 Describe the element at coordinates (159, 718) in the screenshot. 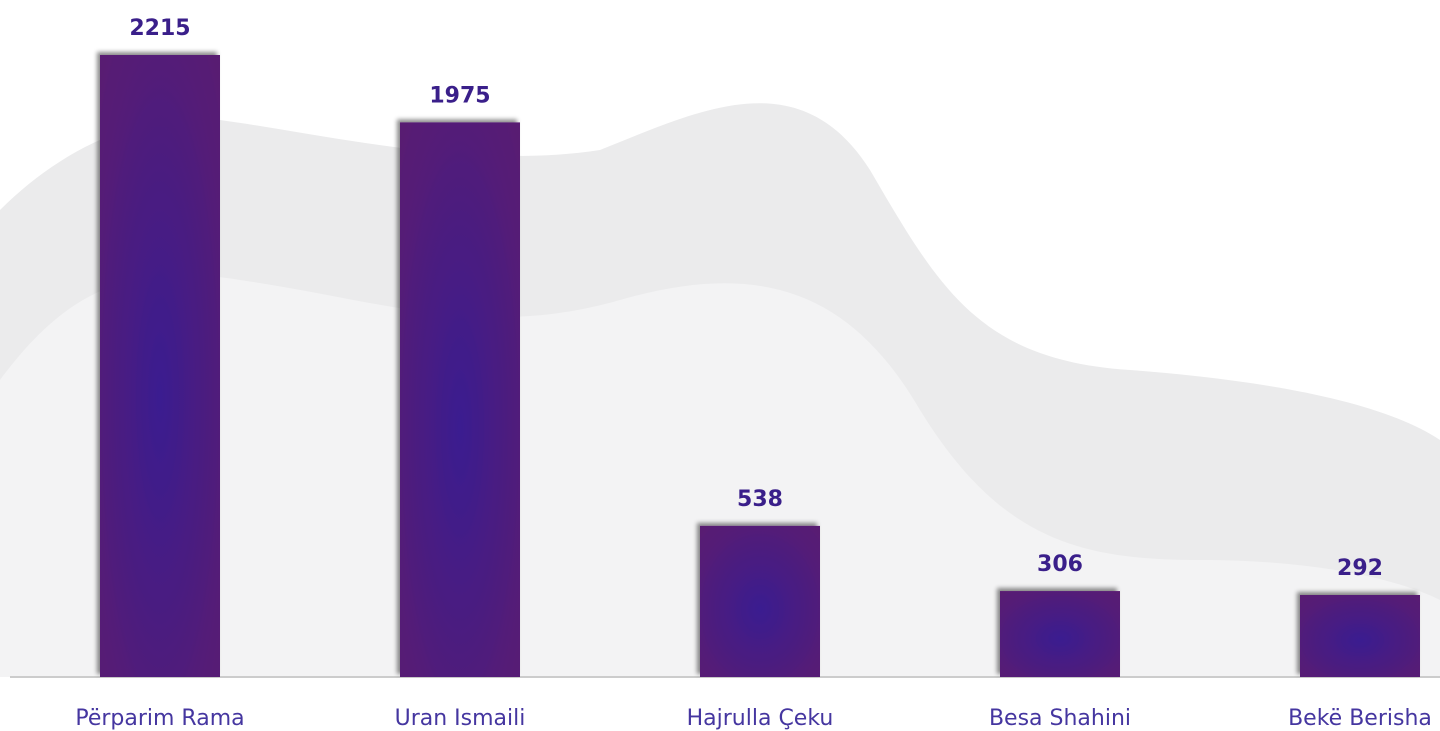

I see `x-tick-label: Përparim Rama` at that location.